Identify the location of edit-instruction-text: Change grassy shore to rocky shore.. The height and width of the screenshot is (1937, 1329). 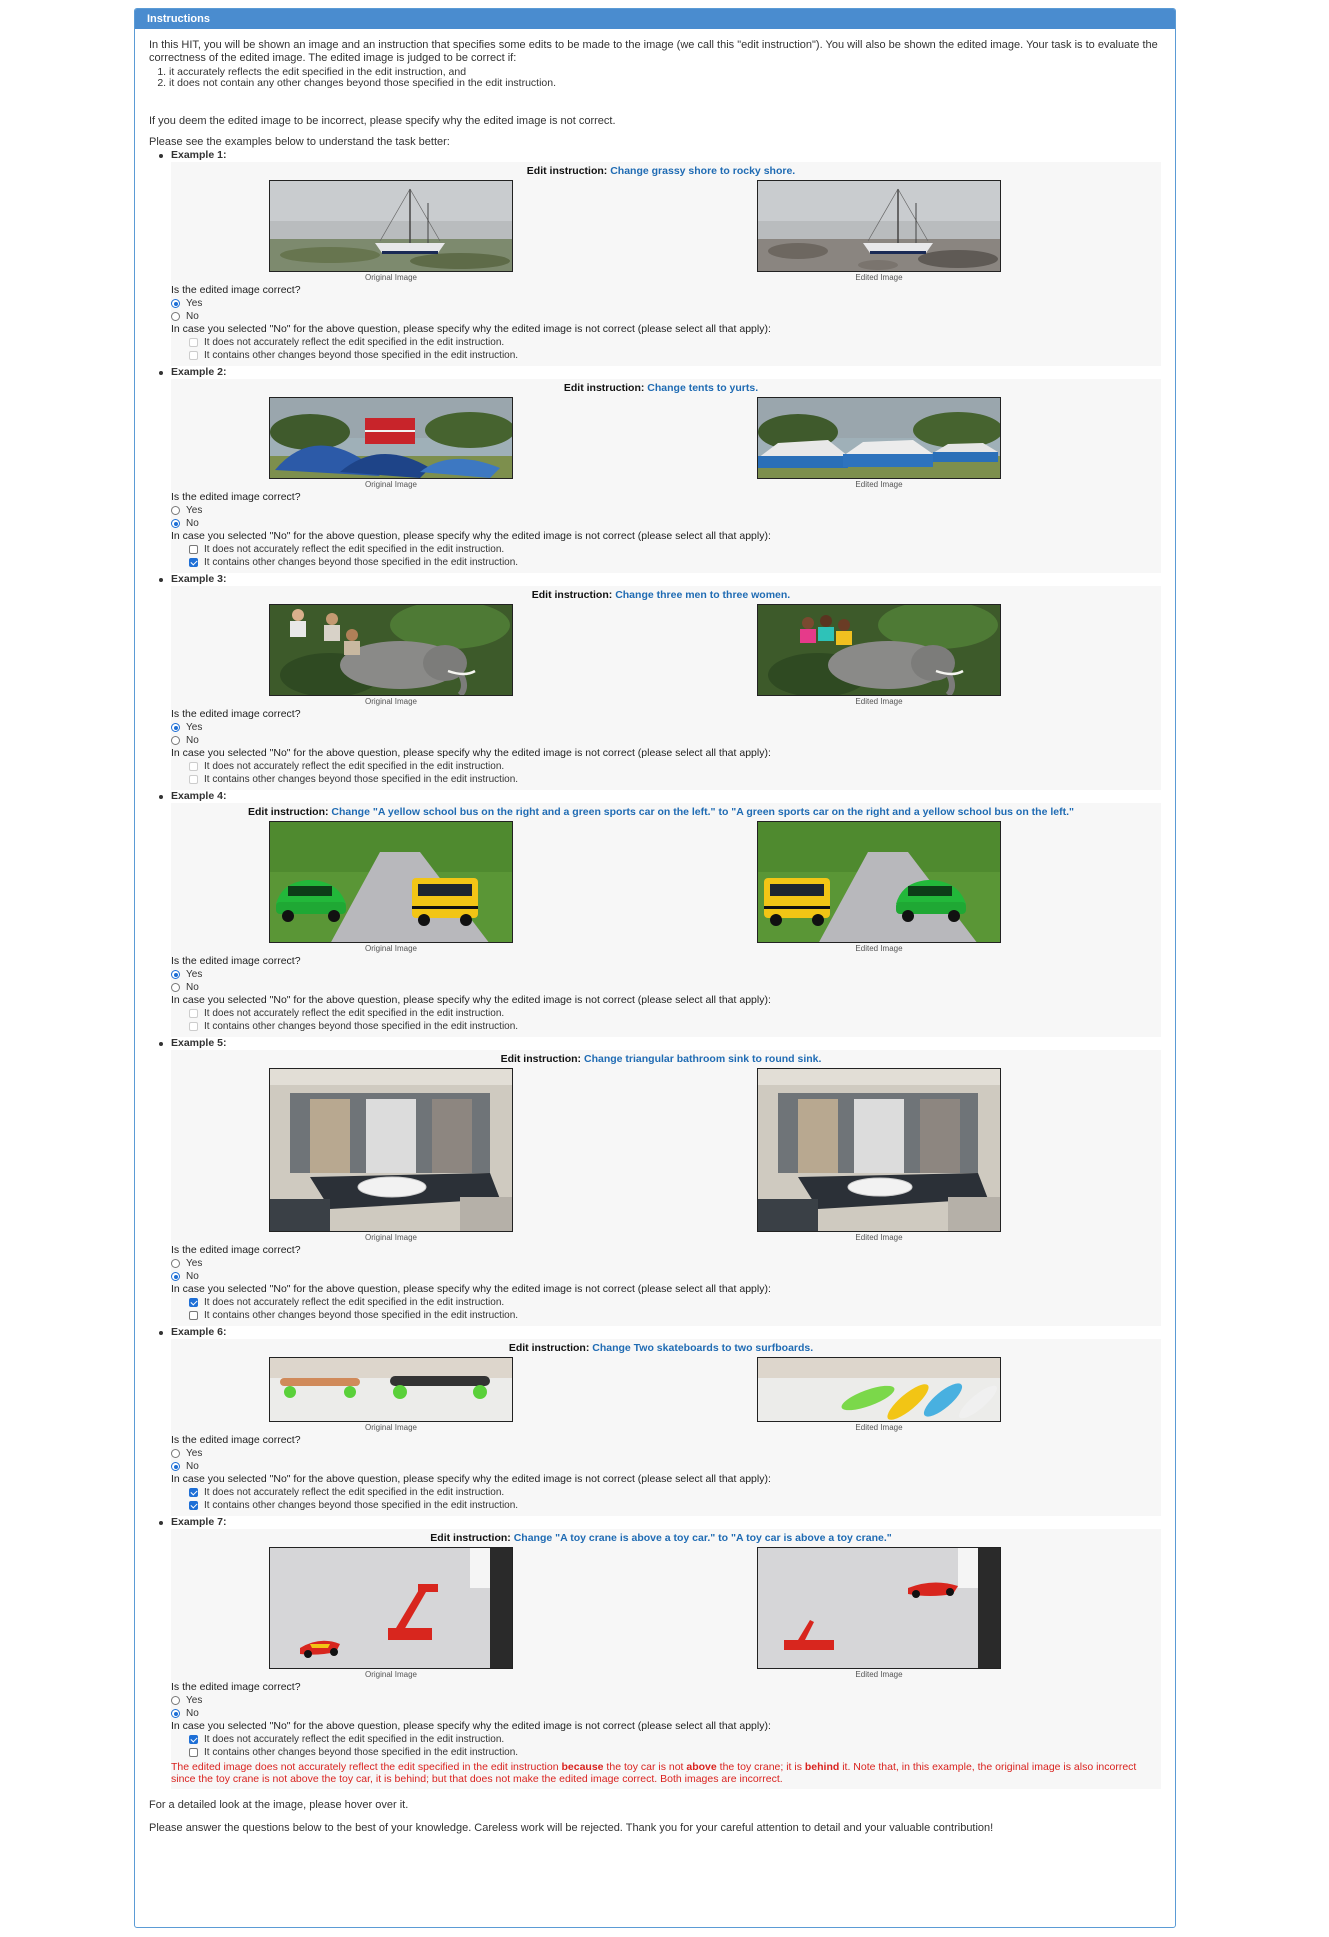
(703, 171).